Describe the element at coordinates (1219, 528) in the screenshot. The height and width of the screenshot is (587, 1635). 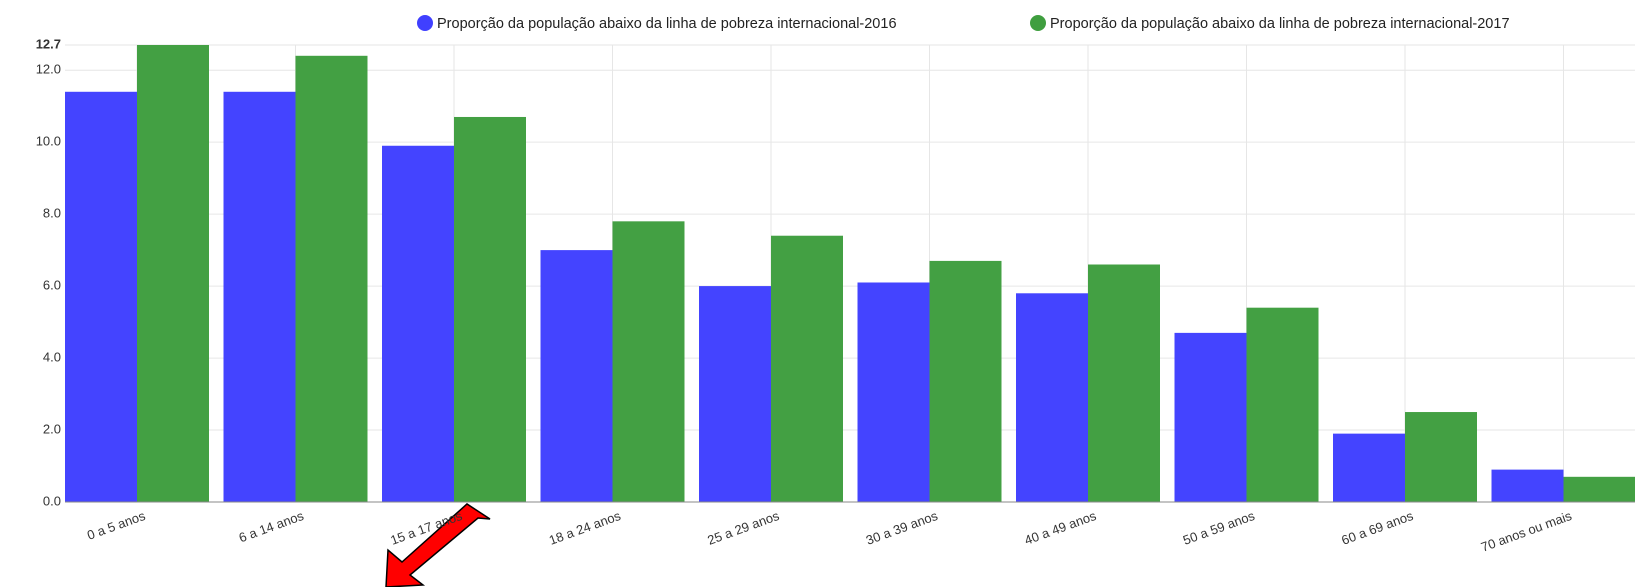
I see `x-tick-label: 50 a 59 anos` at that location.